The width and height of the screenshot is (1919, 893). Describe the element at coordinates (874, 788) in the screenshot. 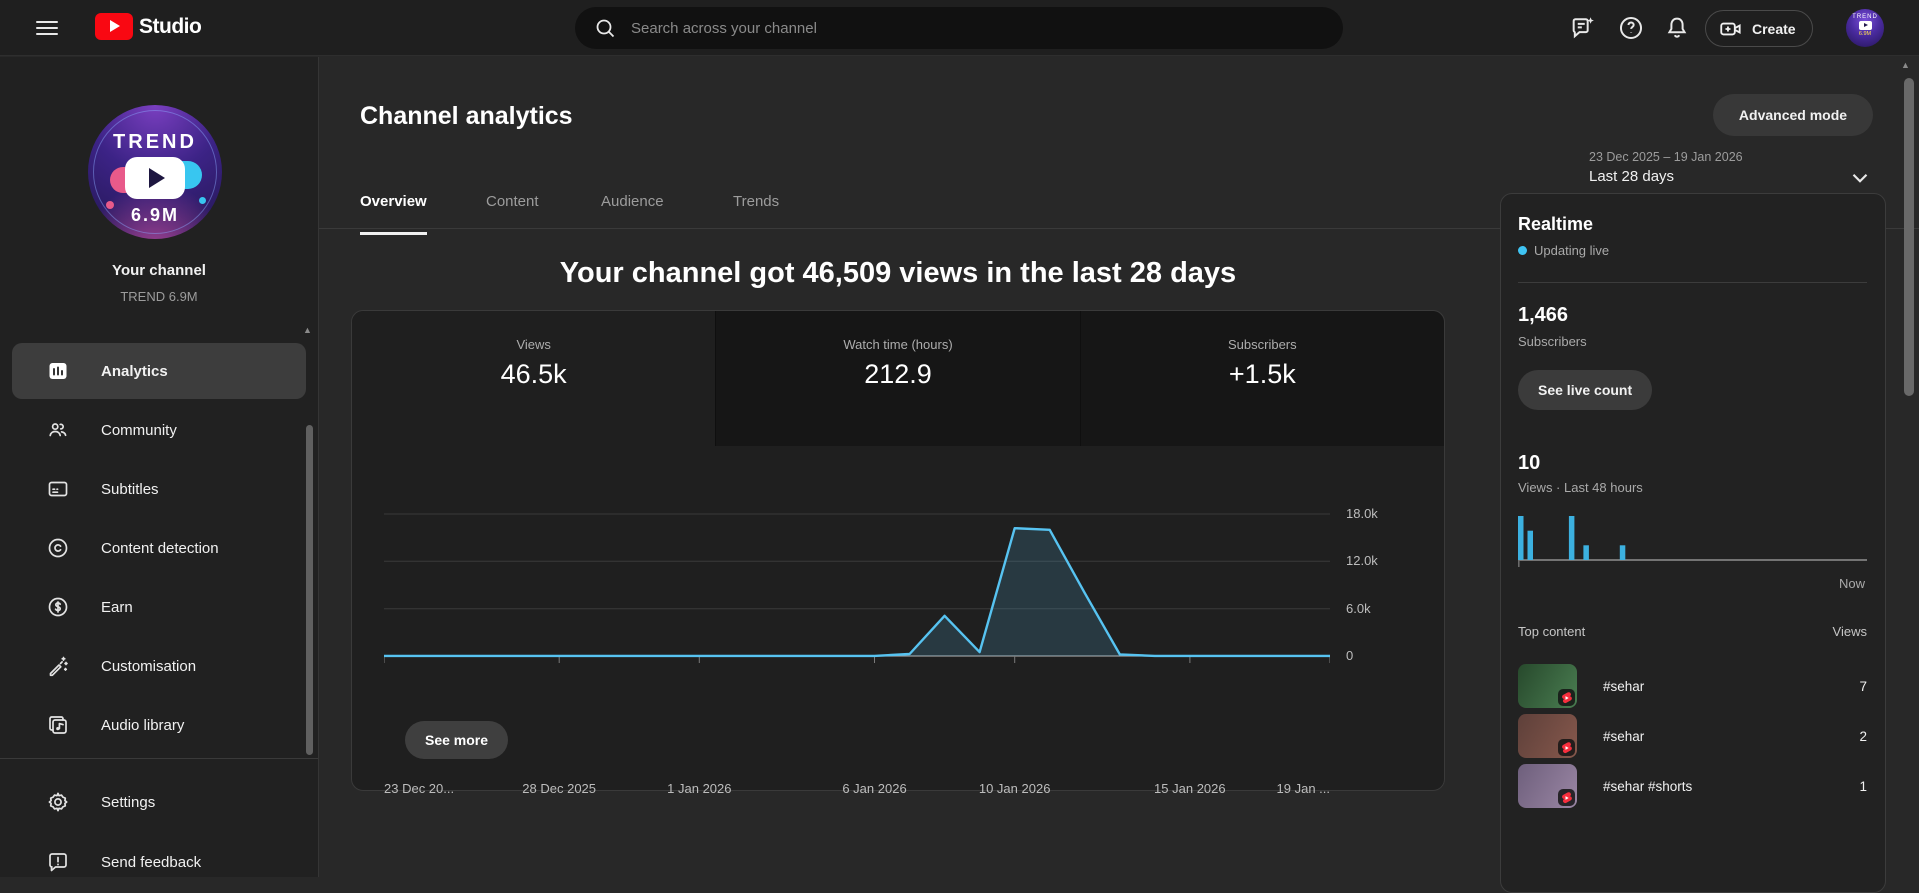

I see `x-axis-label: 6 Jan 2026` at that location.